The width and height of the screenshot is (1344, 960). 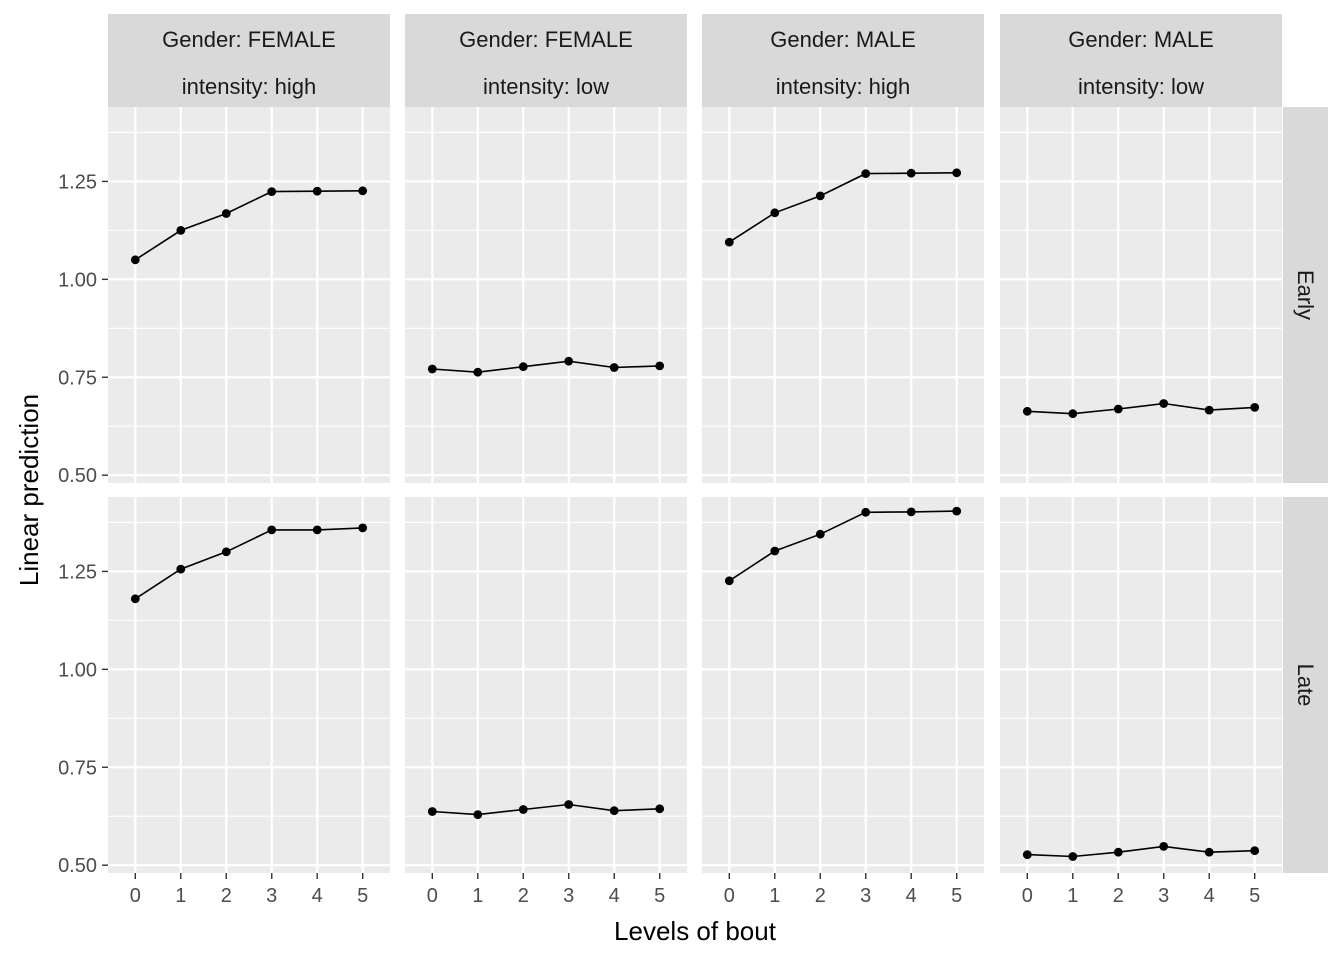 What do you see at coordinates (249, 60) in the screenshot?
I see `column-strip: Gender: FEMALE intensity: high` at bounding box center [249, 60].